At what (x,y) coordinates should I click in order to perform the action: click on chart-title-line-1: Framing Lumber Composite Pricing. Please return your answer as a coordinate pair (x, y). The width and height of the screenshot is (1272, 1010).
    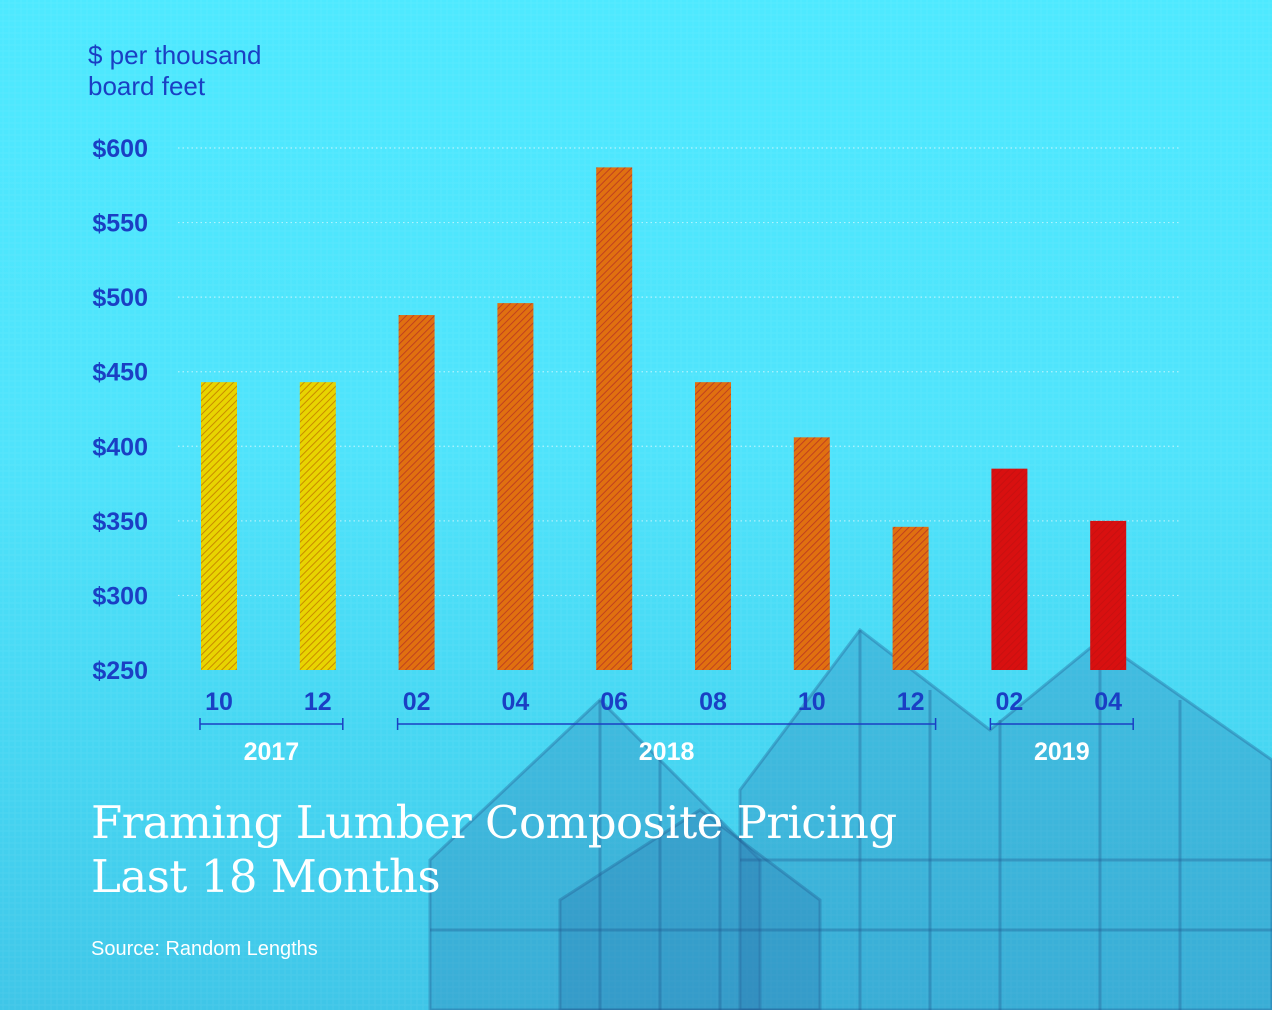
    Looking at the image, I should click on (494, 822).